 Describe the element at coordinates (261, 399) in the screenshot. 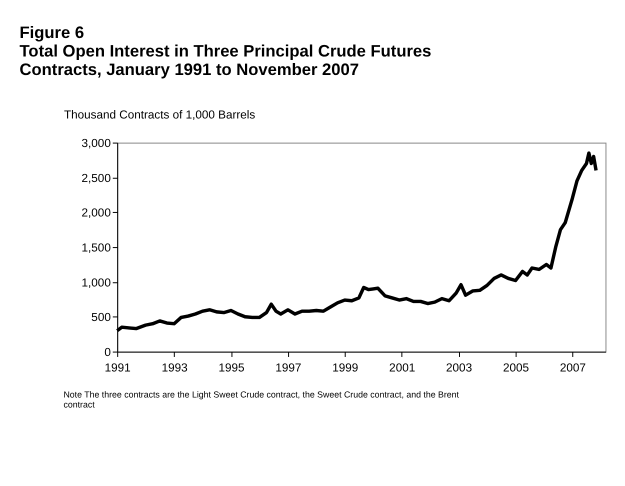

I see `text: Note The three contracts are the Light Sweet Crude contract, the Sweet Crude contract, and the Brent contract` at that location.